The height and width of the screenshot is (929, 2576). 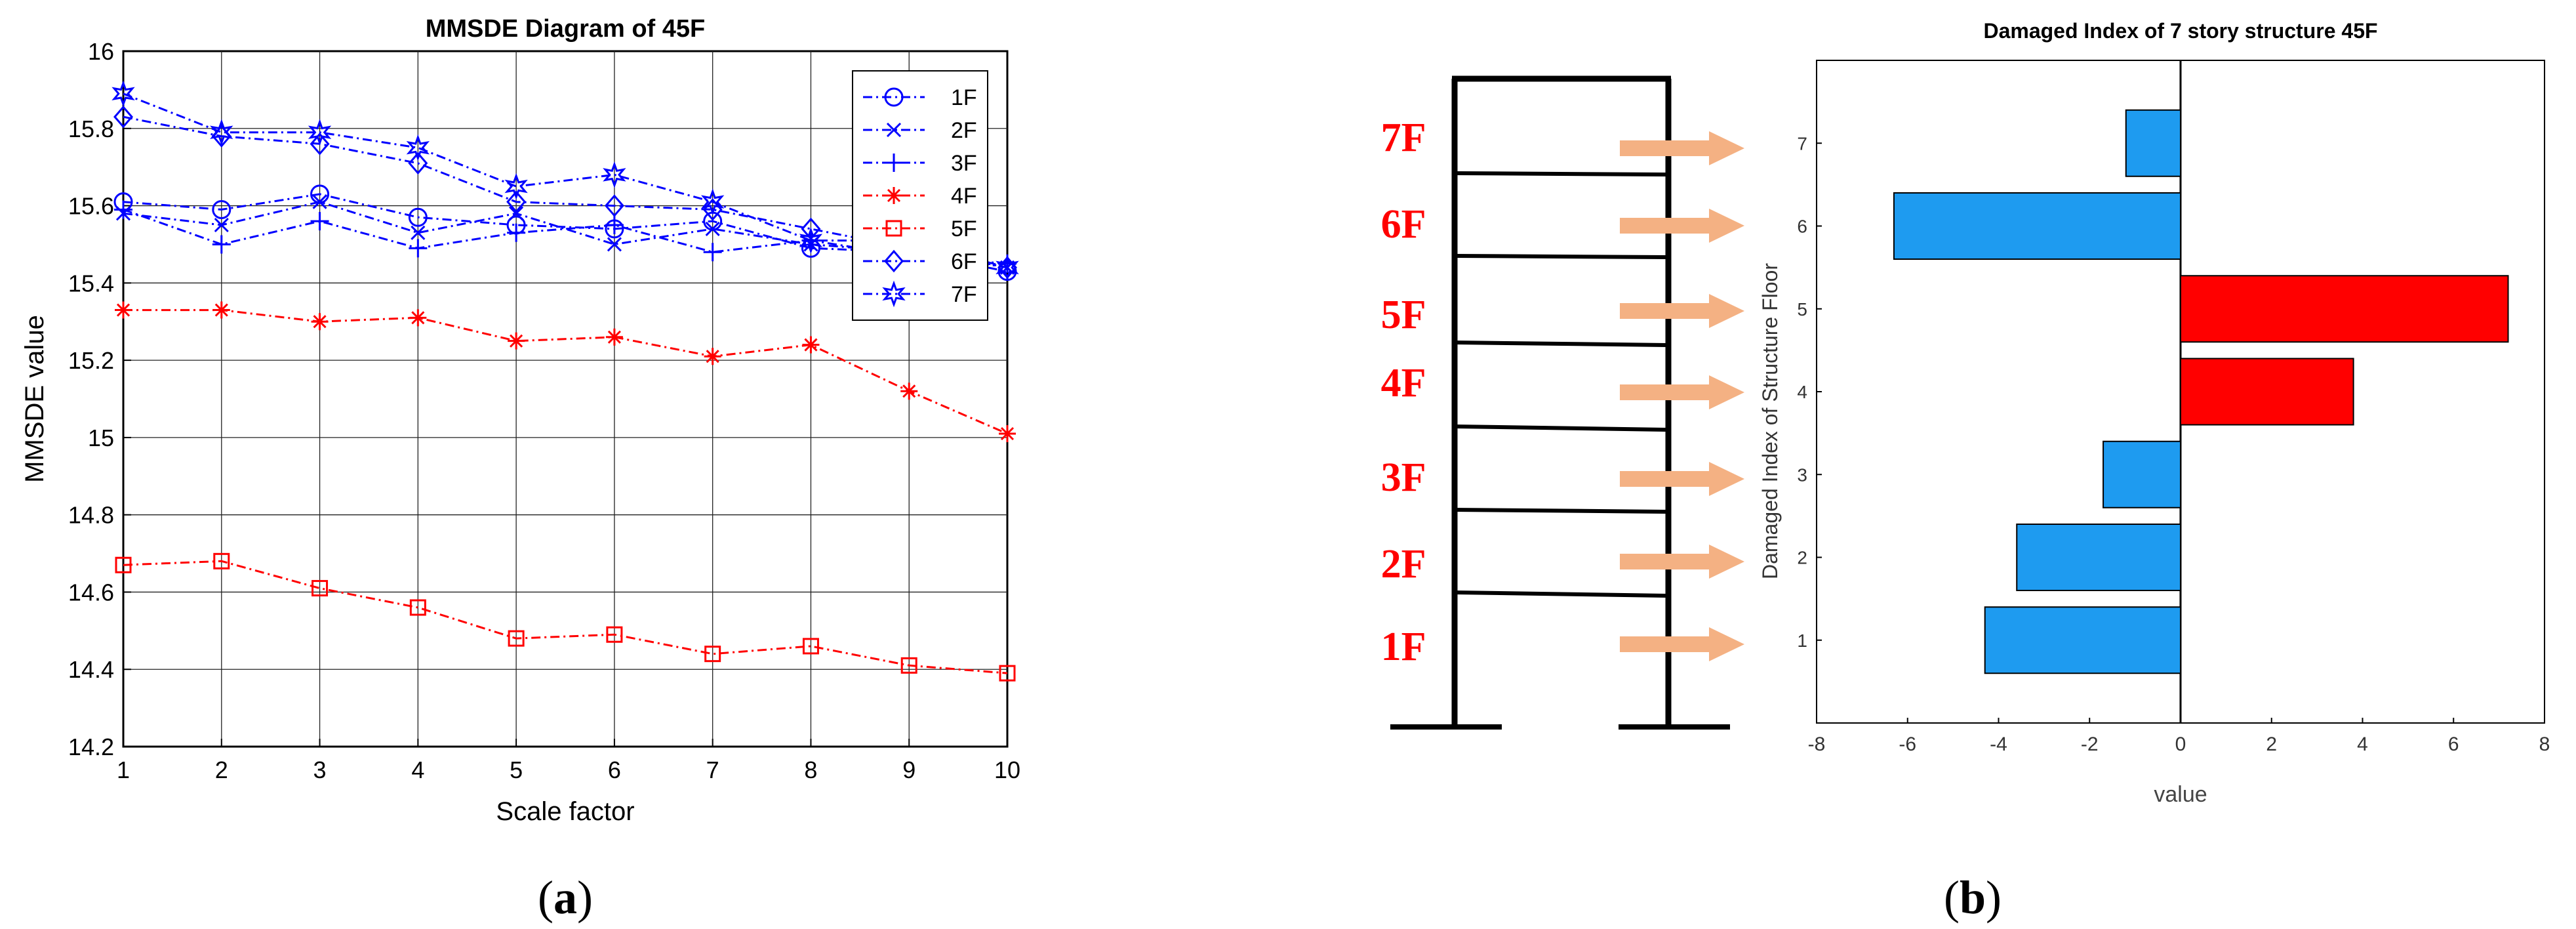 I want to click on chart-a-x-tick-label: 3, so click(x=320, y=769).